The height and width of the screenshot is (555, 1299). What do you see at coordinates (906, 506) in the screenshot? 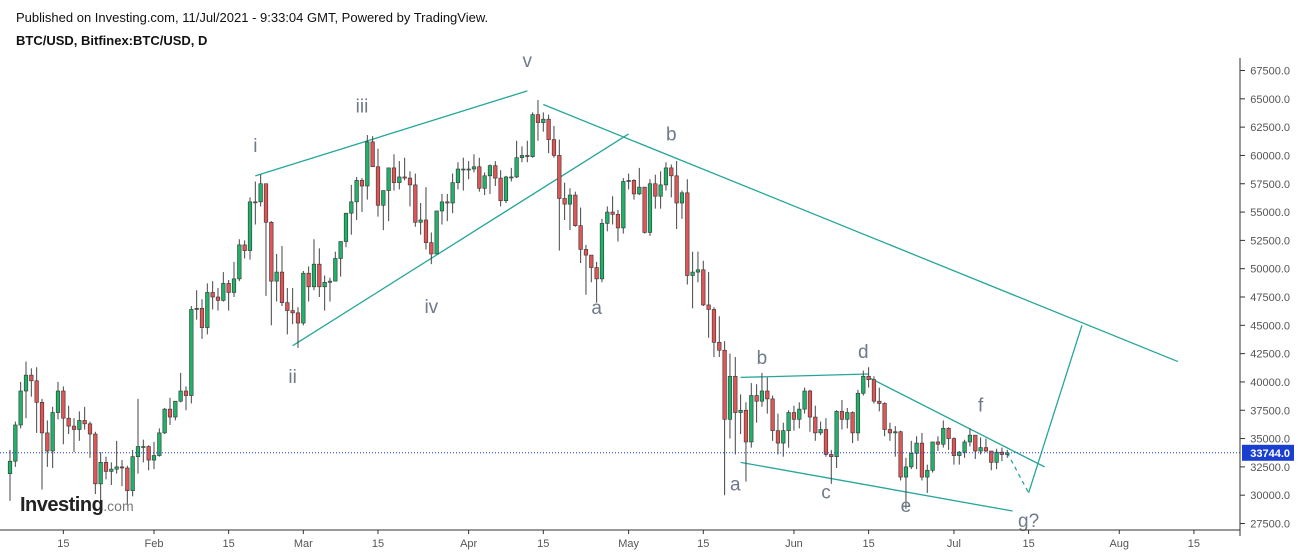
I see `wave-label: e` at bounding box center [906, 506].